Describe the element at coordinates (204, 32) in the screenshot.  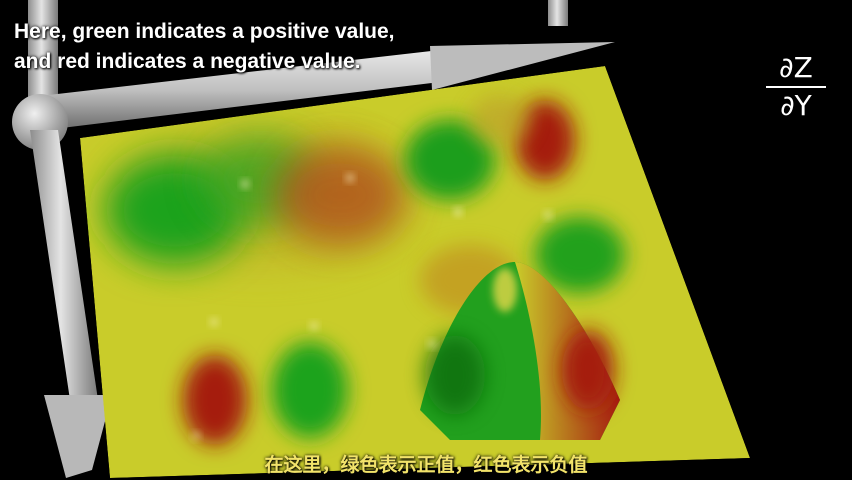
I see `english-subtitle-line-1: Here, green indicates a positive value,` at that location.